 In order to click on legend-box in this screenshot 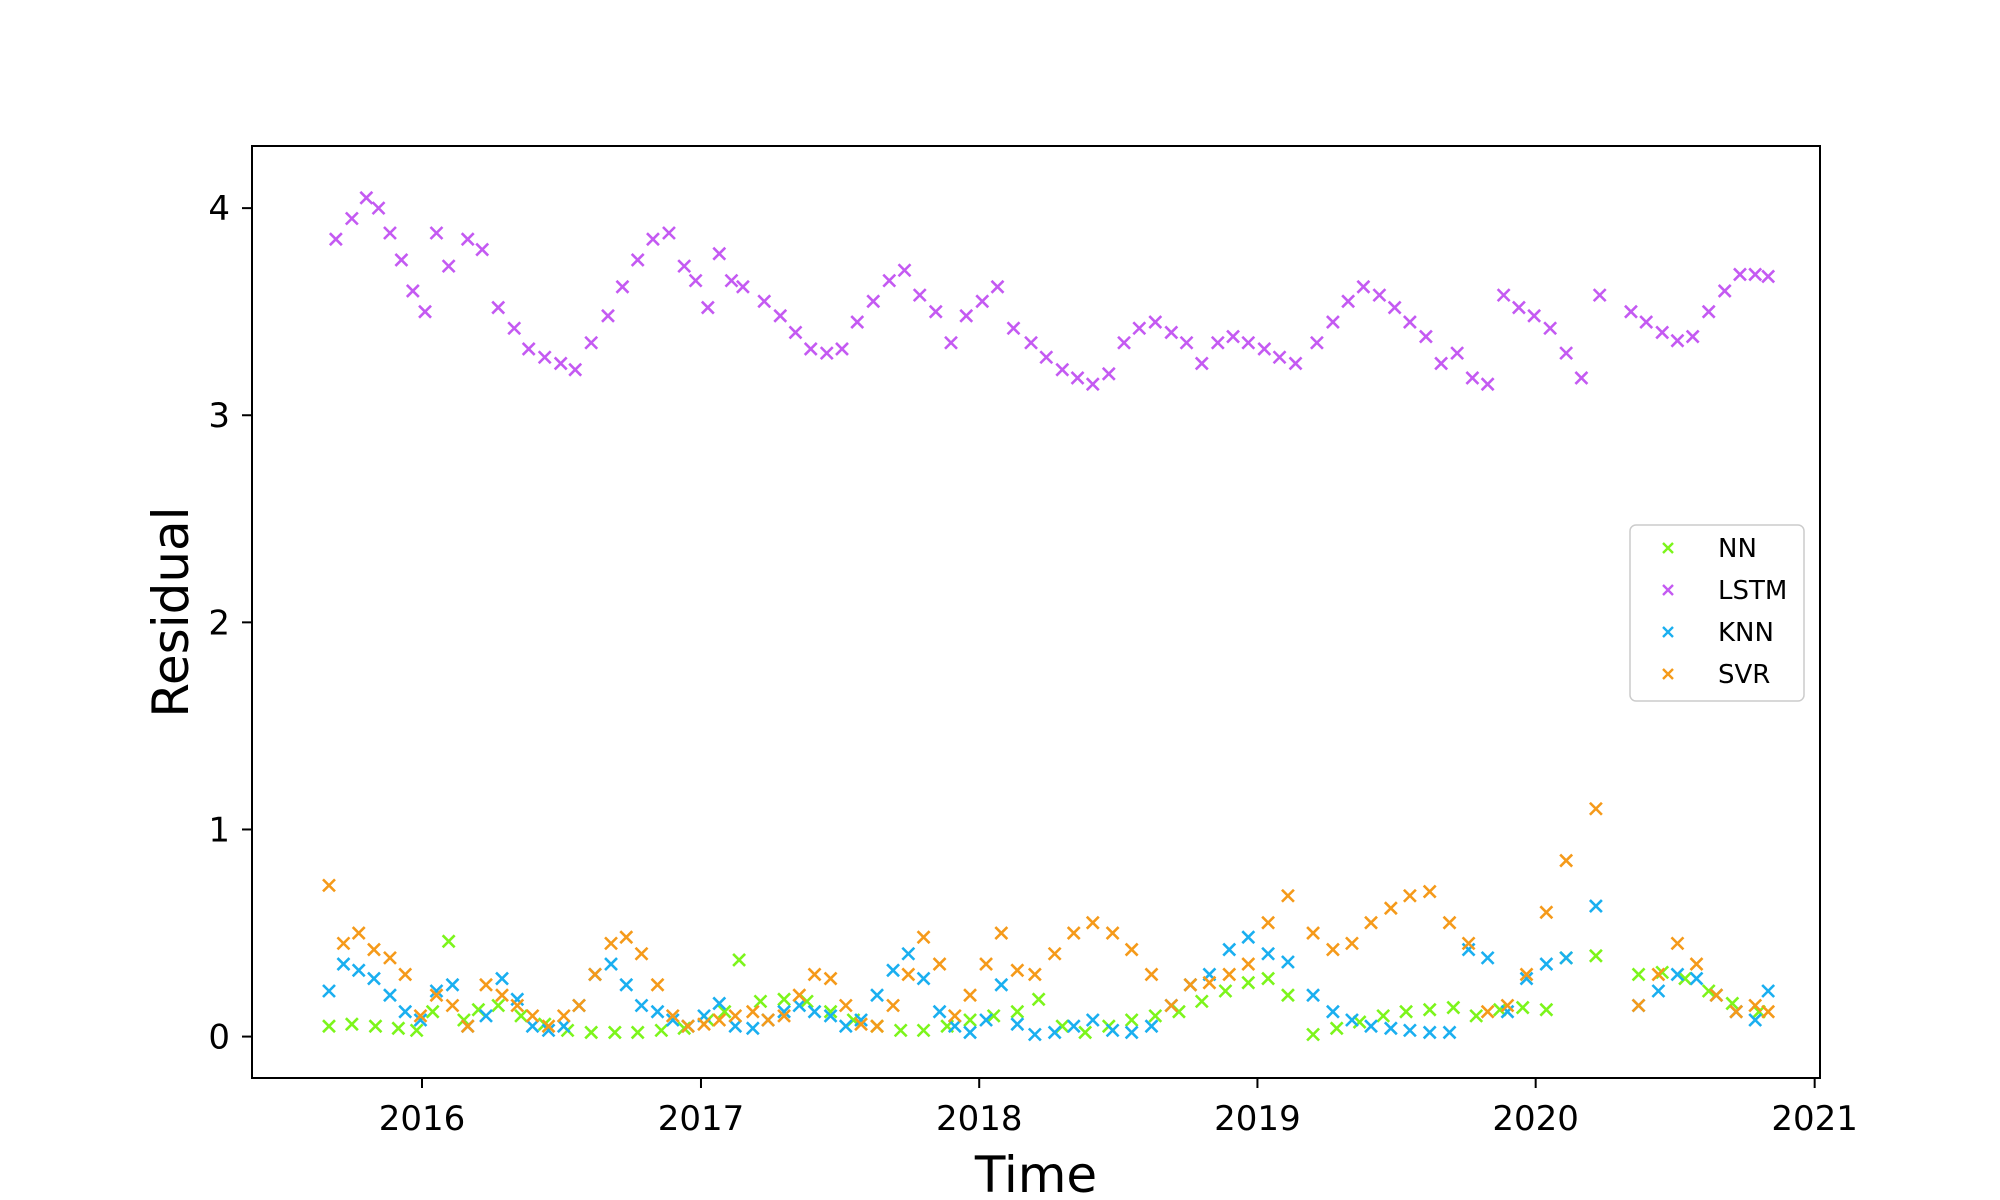, I will do `click(1717, 613)`.